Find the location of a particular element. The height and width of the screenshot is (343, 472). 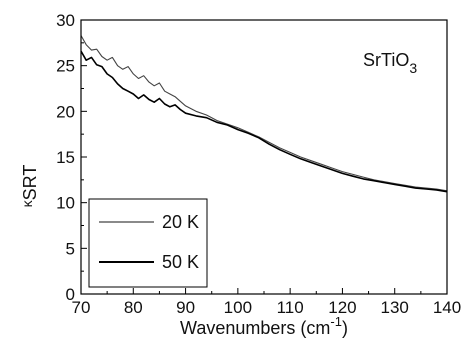

y-tick-label: 10 is located at coordinates (65, 203).